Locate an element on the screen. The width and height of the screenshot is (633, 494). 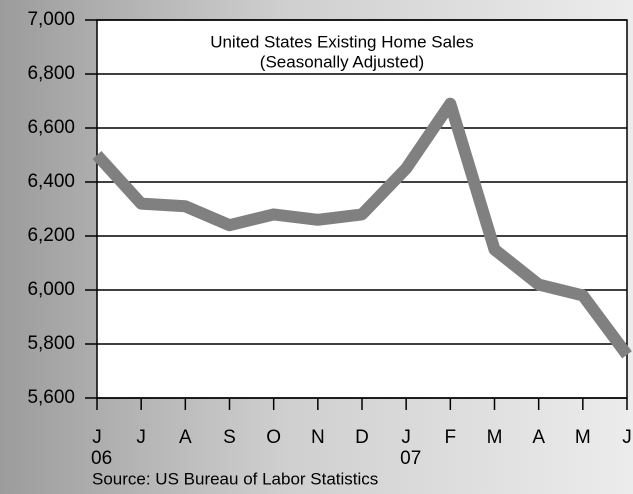
y-tick-label: 6,200 is located at coordinates (51, 235).